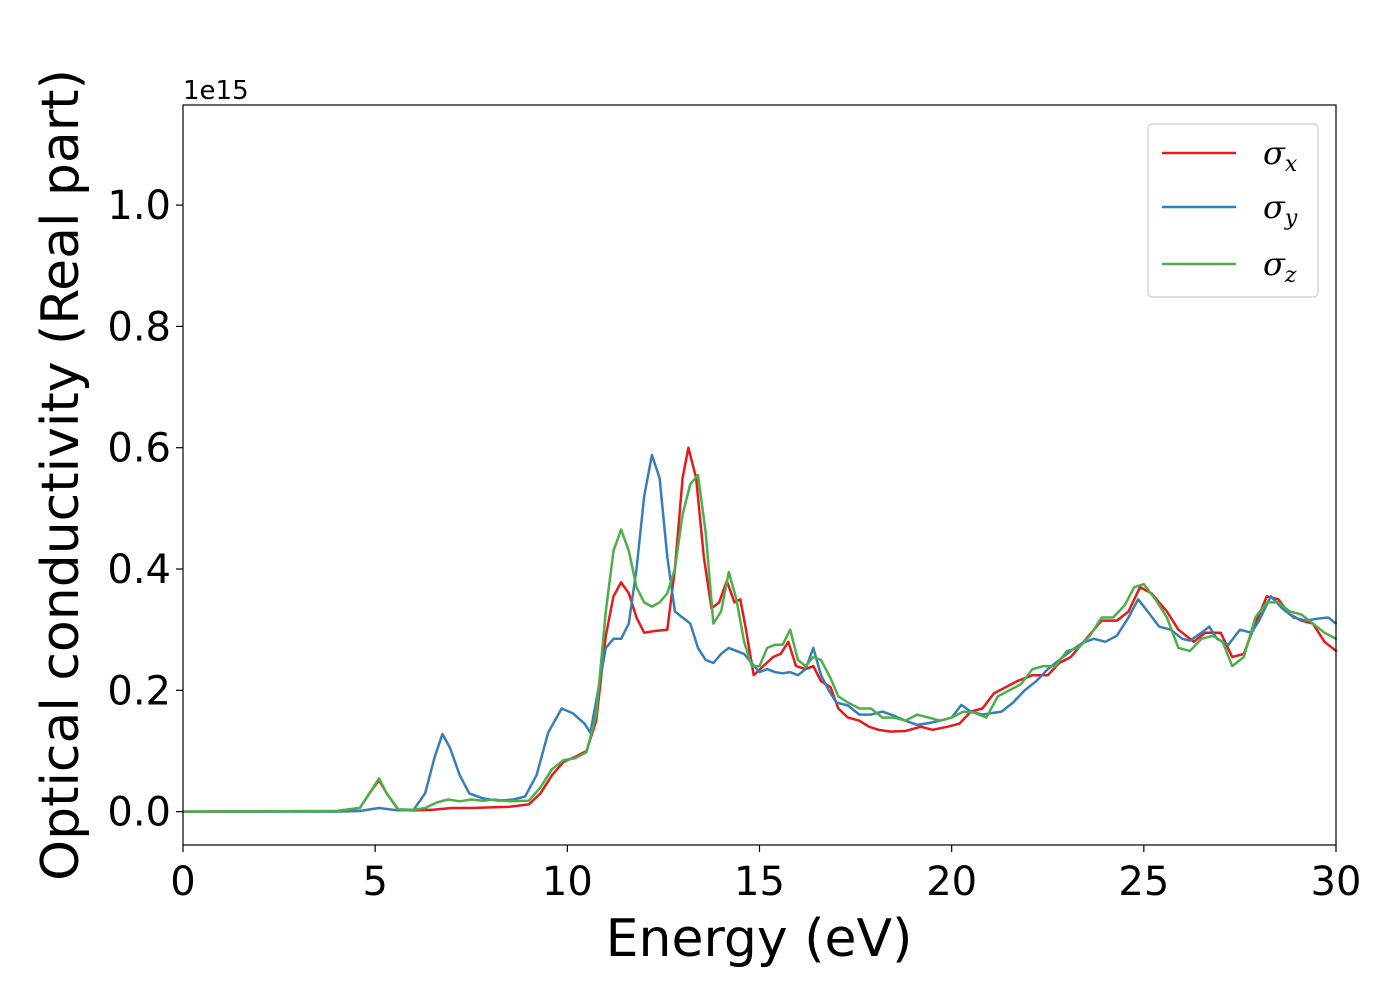 The image size is (1400, 1000). Describe the element at coordinates (759, 882) in the screenshot. I see `x-tick-label: 15` at that location.